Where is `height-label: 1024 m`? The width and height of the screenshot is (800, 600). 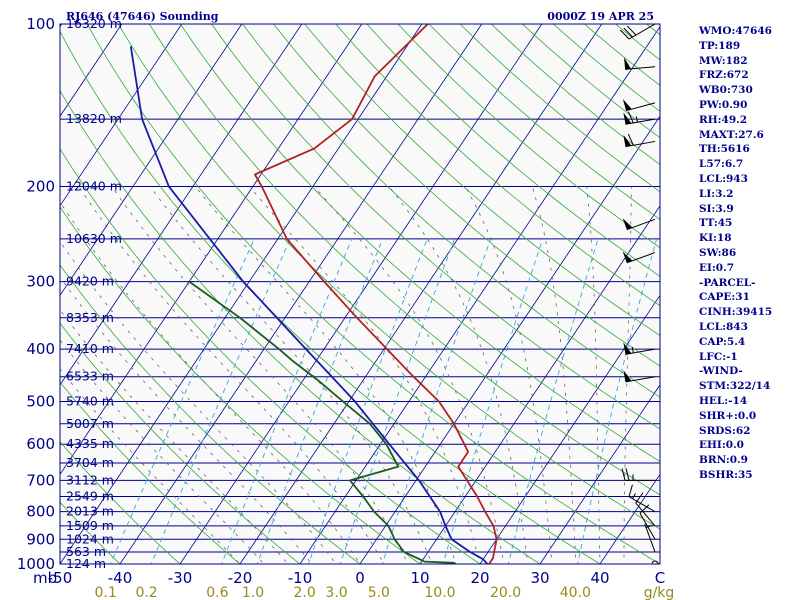
height-label: 1024 m is located at coordinates (90, 538).